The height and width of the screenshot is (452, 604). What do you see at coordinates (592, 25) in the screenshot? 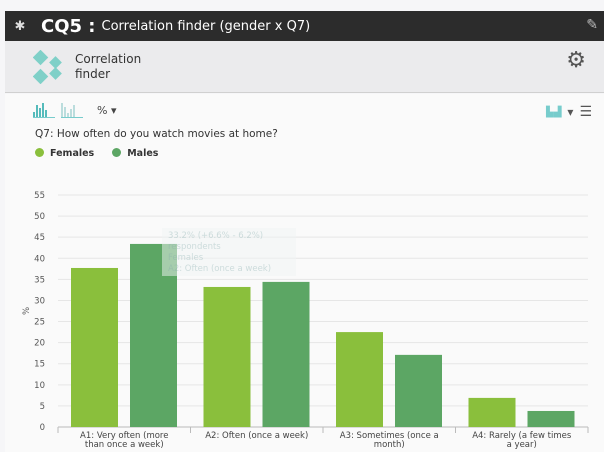
I see `pencil-icon: ✎` at bounding box center [592, 25].